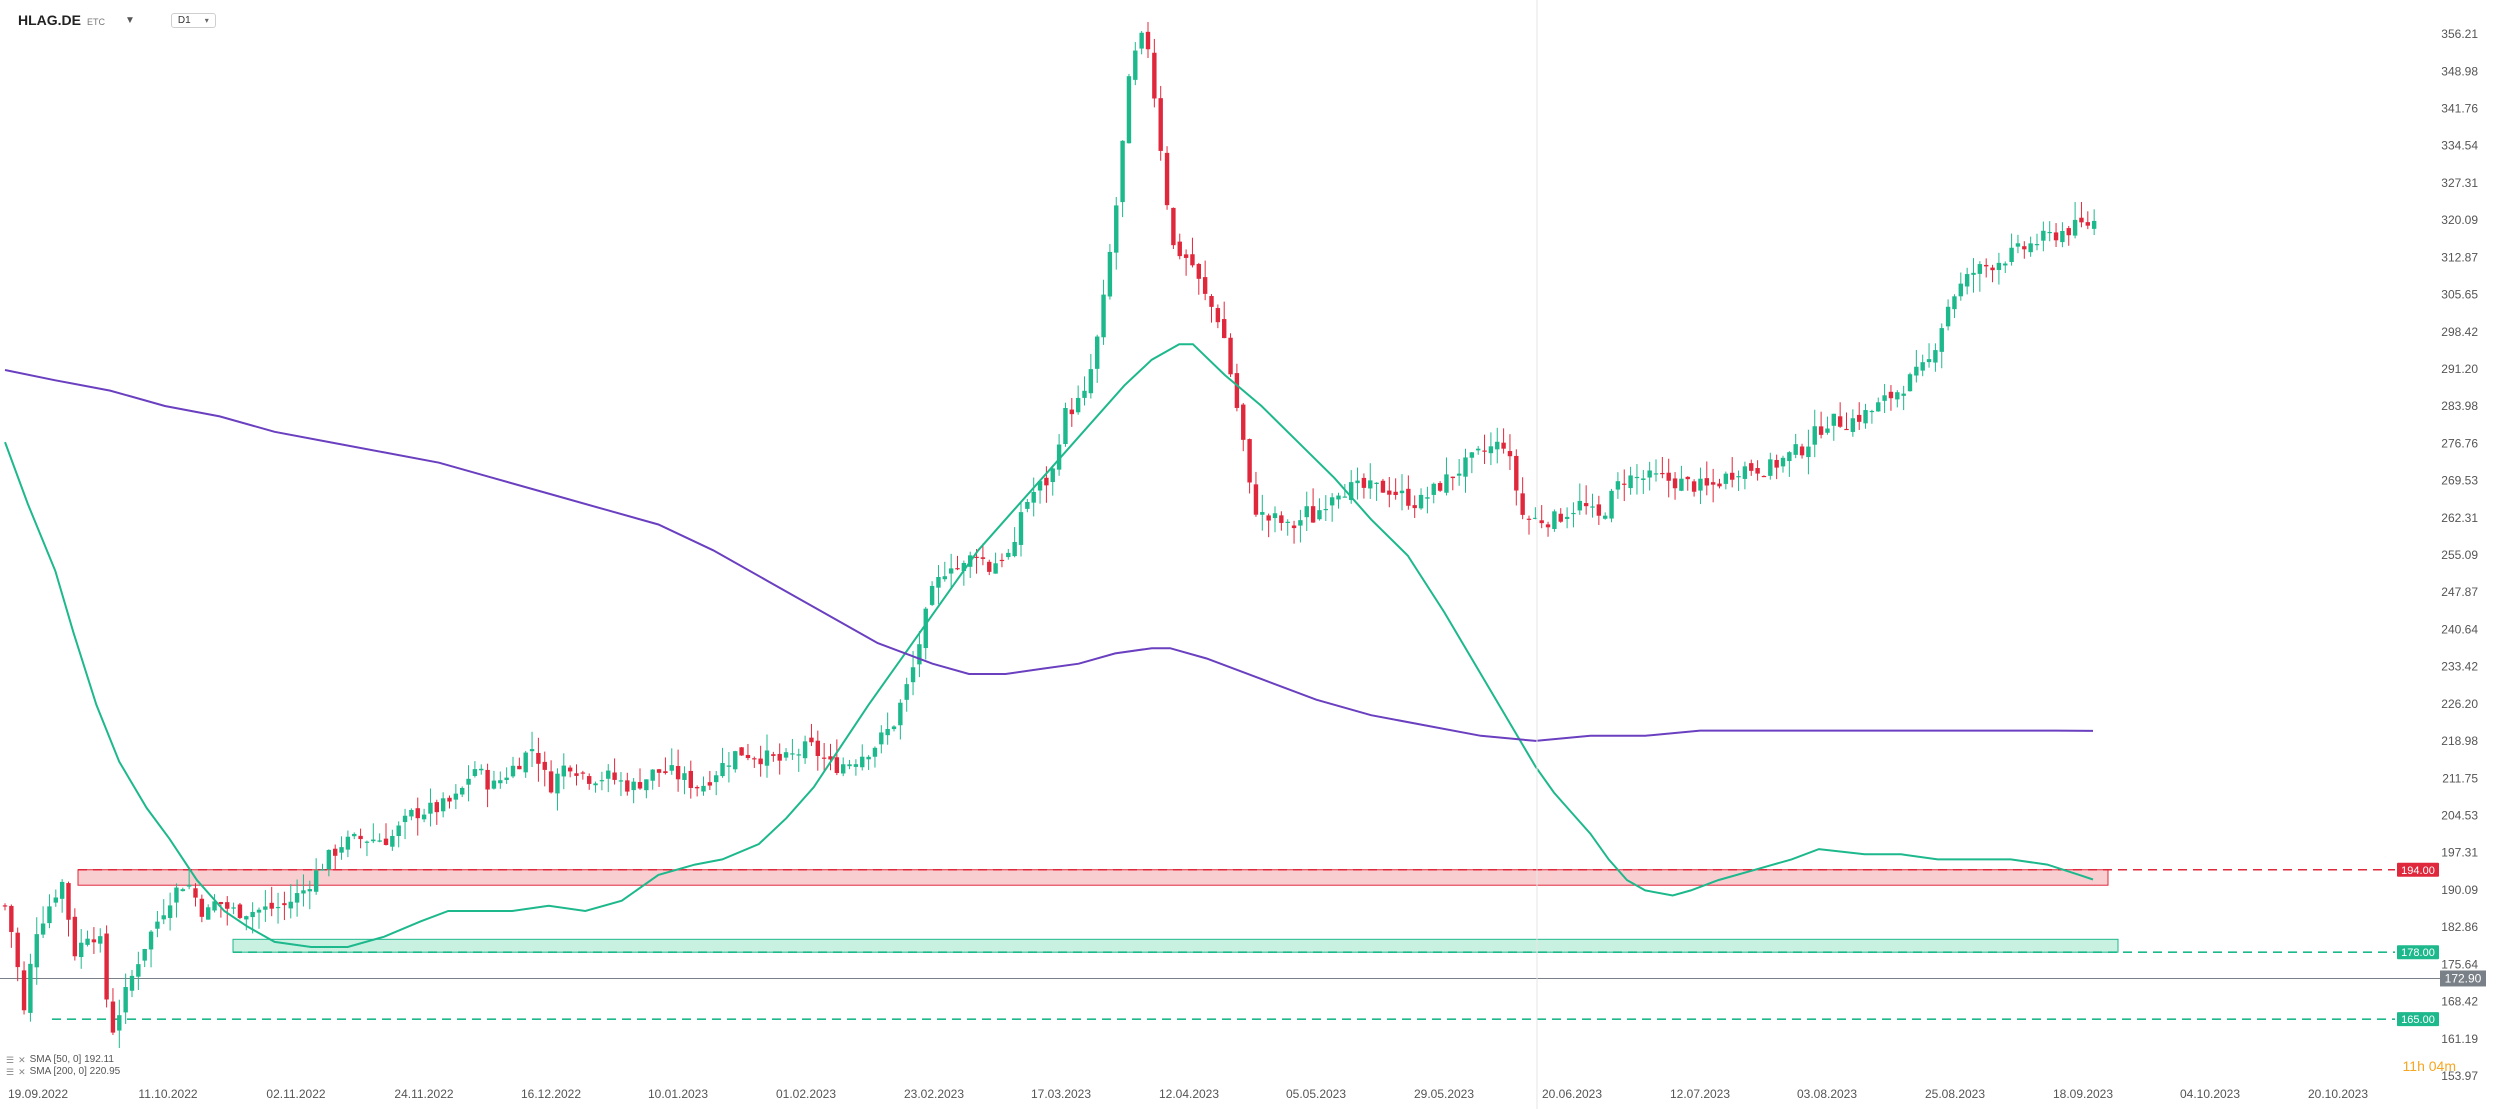 Image resolution: width=2506 pixels, height=1109 pixels. Describe the element at coordinates (1955, 1094) in the screenshot. I see `x-tick-label: 25.08.2023` at that location.